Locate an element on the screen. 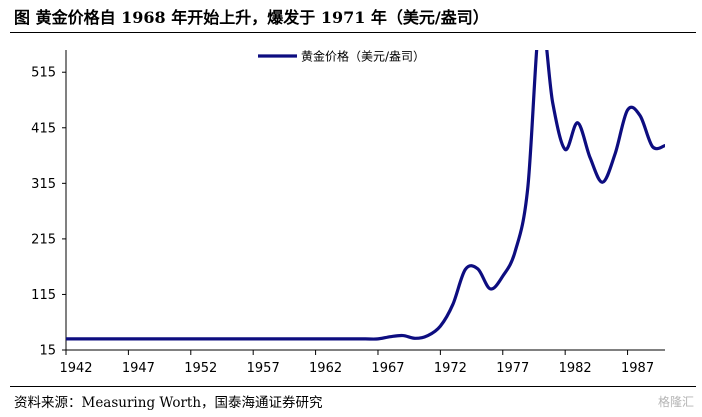  watermark: 格隆汇 is located at coordinates (675, 402).